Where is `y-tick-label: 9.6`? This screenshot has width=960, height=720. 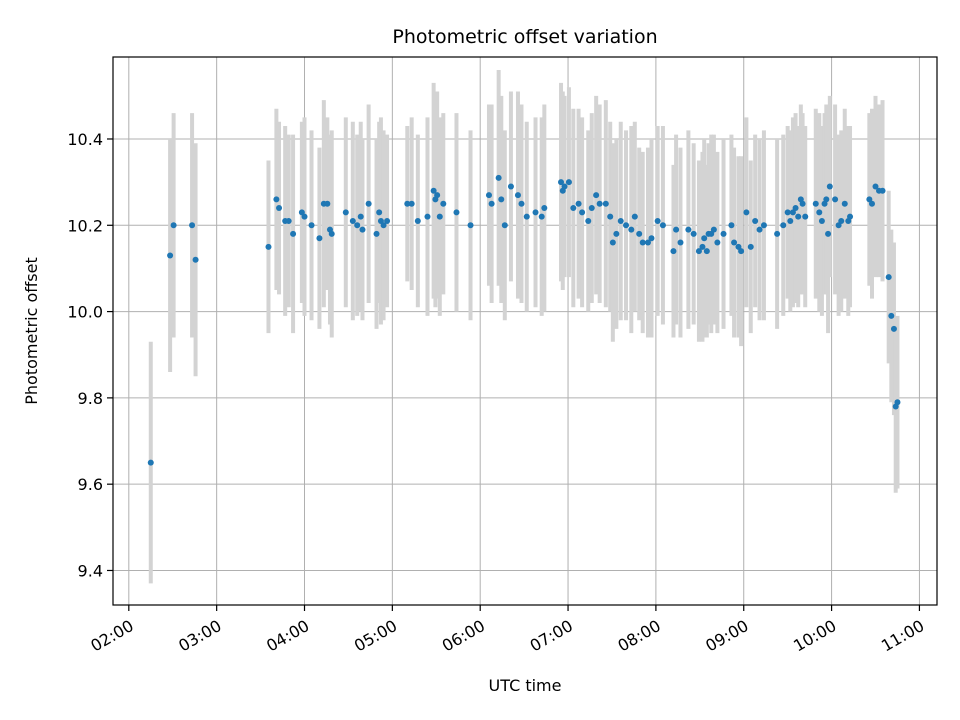
y-tick-label: 9.6 is located at coordinates (90, 484).